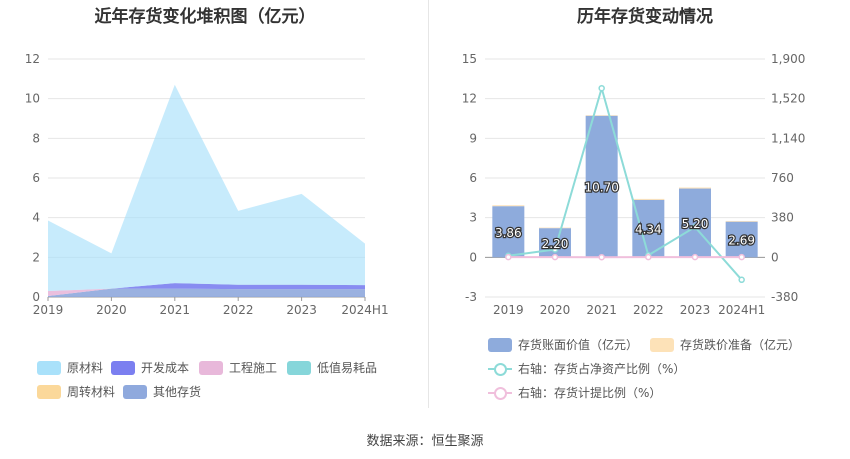 This screenshot has height=459, width=850. I want to click on legend-item: 右轴：存货计提比例（%）, so click(574, 392).